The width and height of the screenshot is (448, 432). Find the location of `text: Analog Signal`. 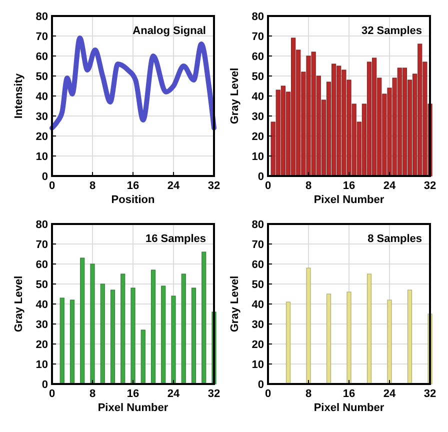

text: Analog Signal is located at coordinates (169, 31).